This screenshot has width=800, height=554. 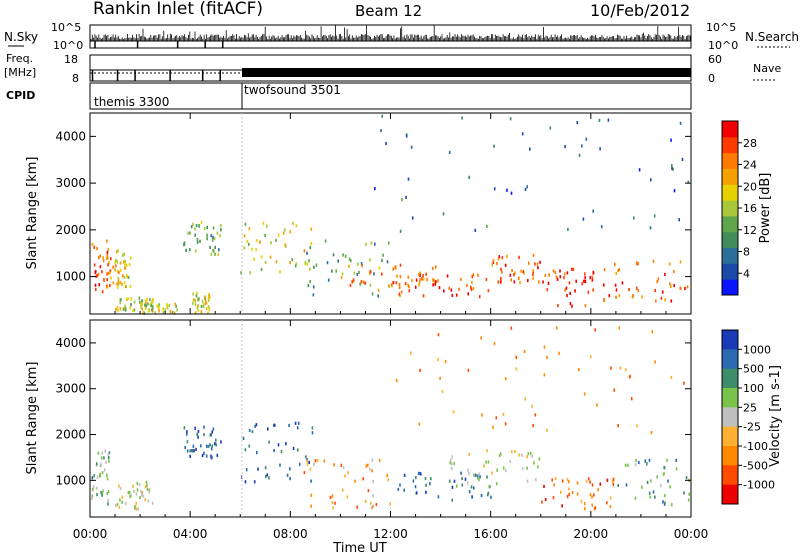 I want to click on beam-label: Beam 12, so click(x=388, y=11).